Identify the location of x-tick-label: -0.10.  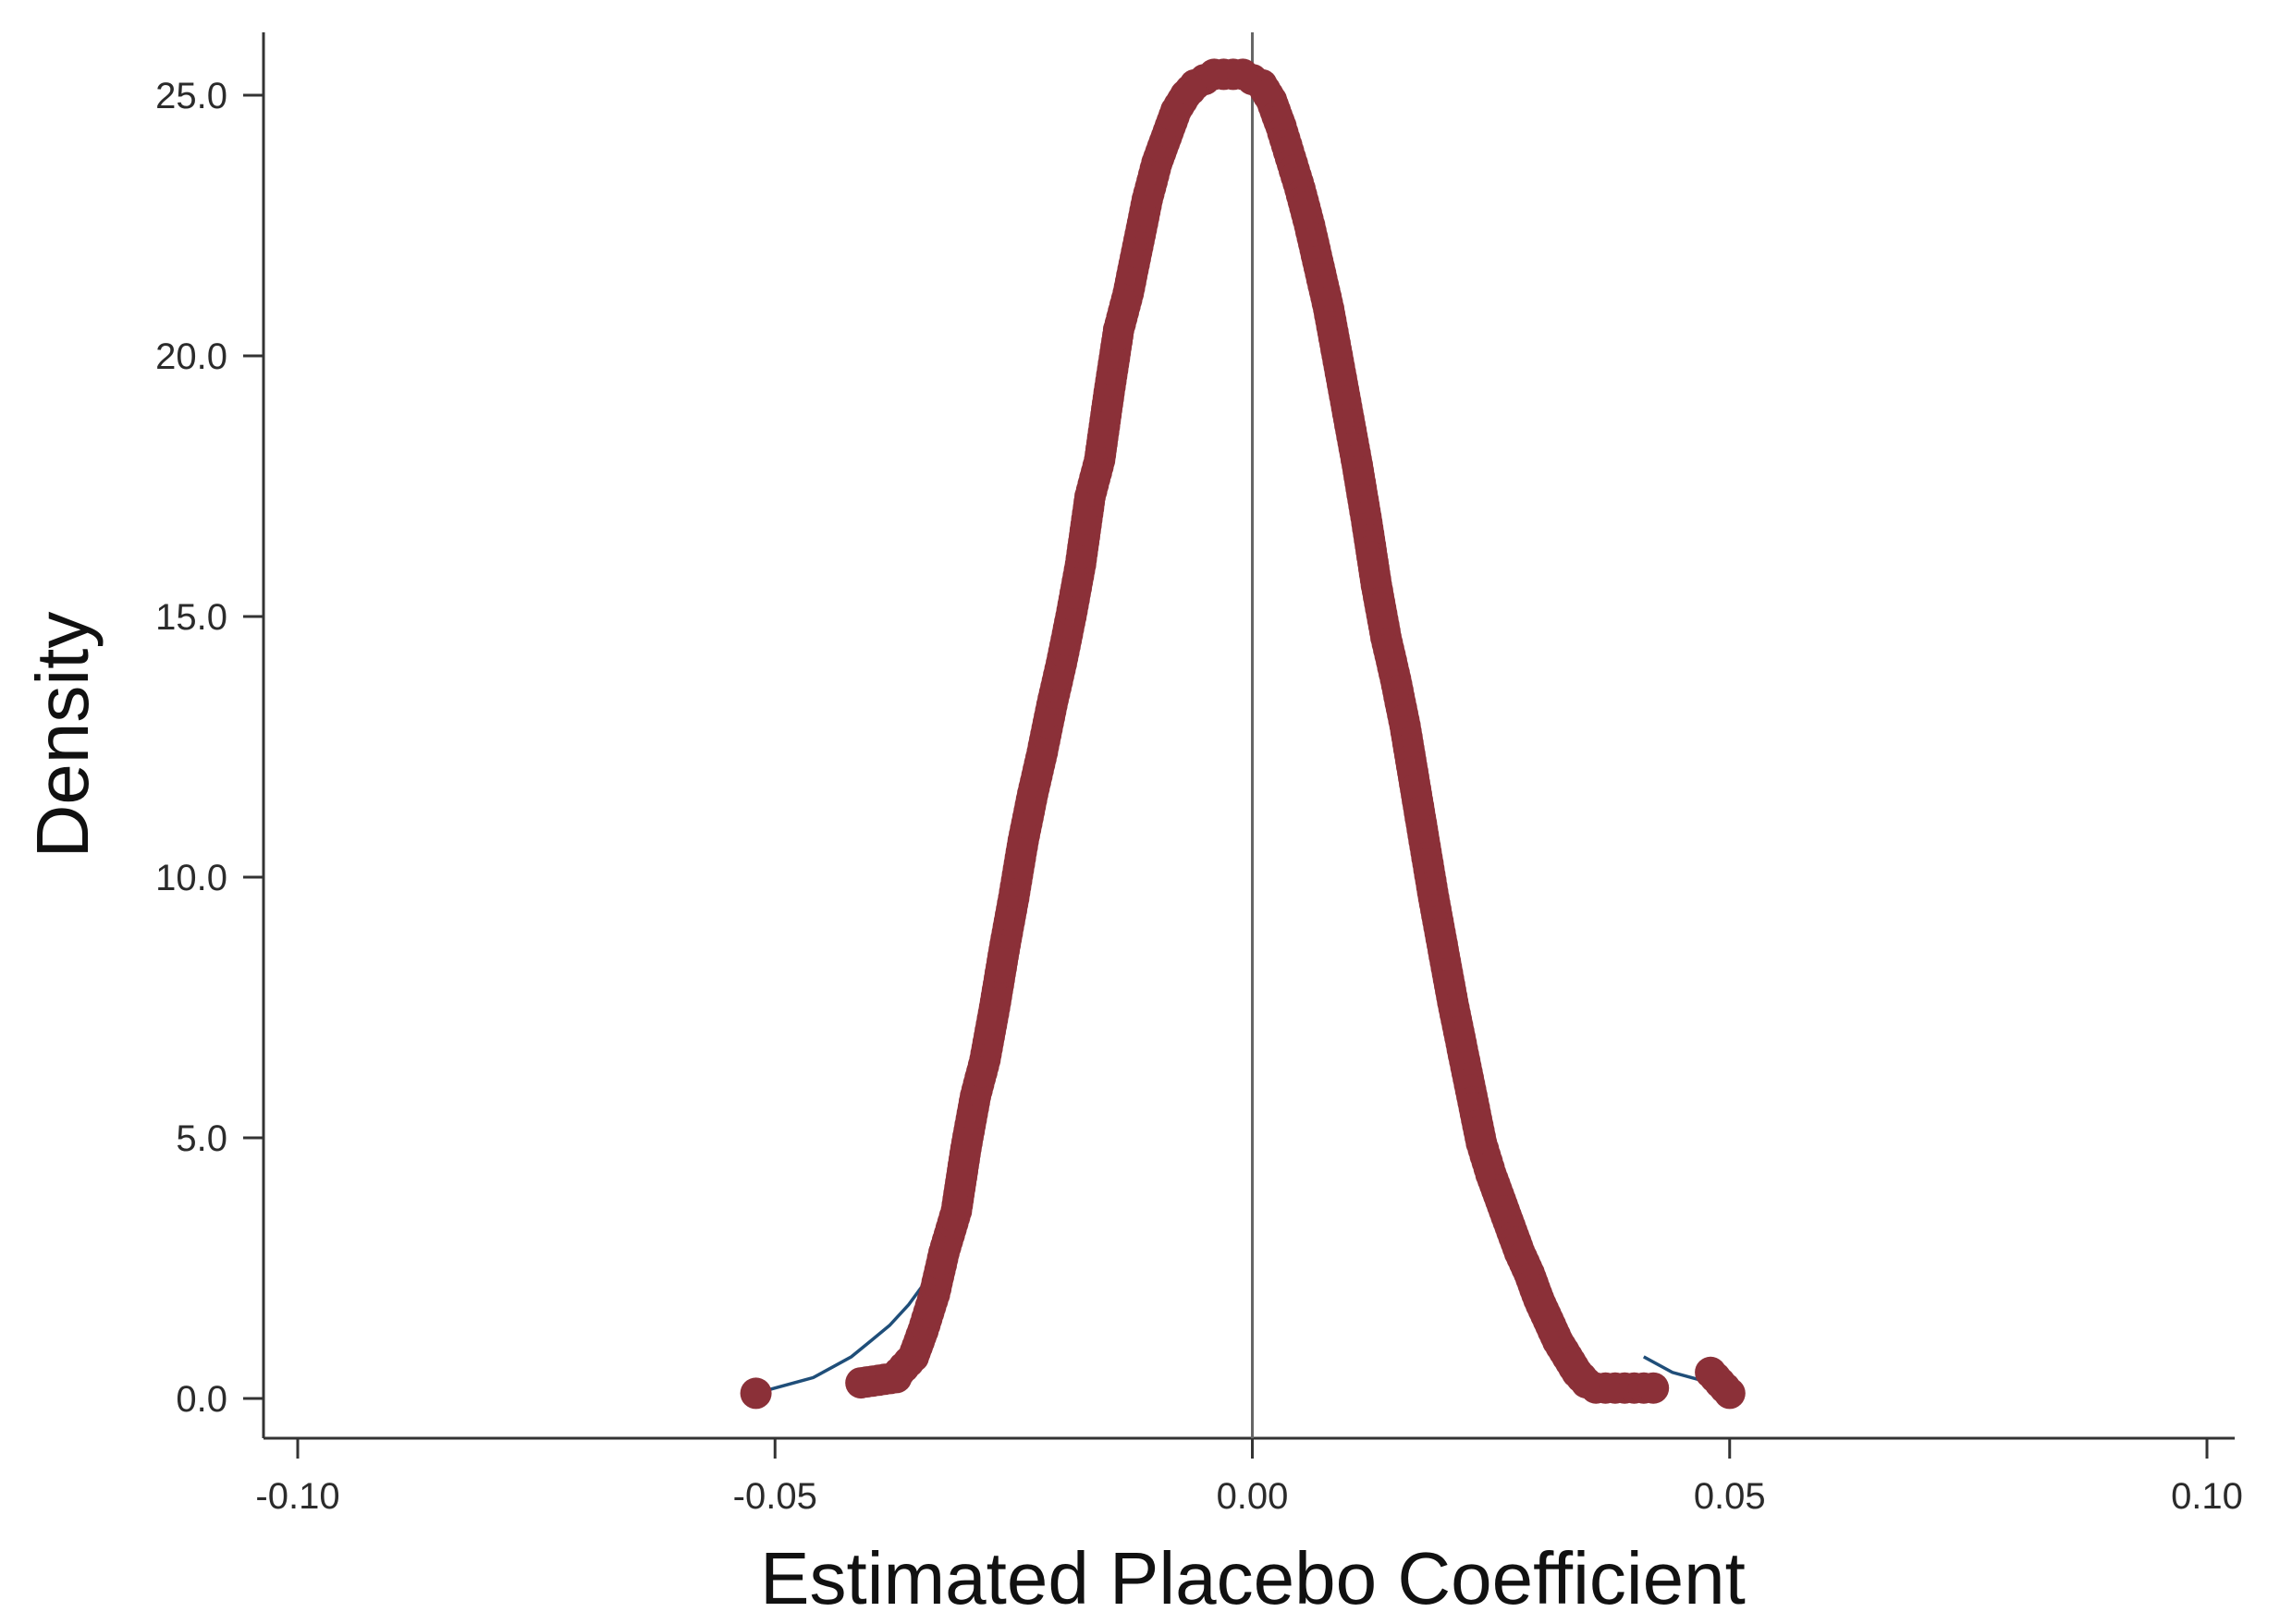
(297, 1496).